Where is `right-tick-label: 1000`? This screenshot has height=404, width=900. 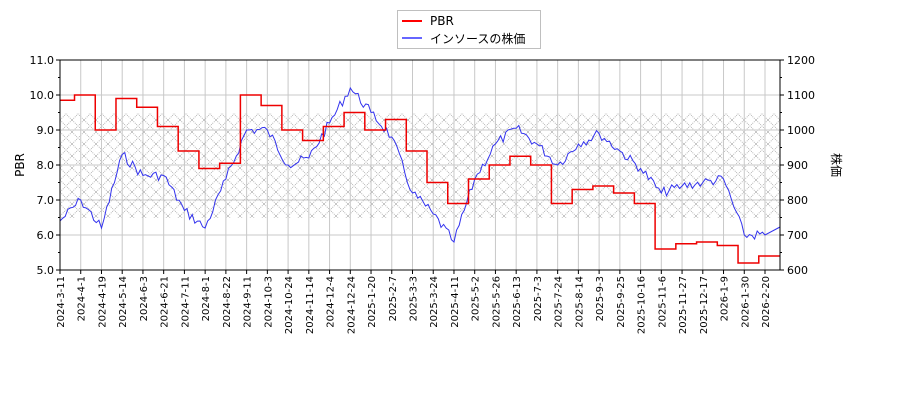
right-tick-label: 1000 is located at coordinates (801, 130).